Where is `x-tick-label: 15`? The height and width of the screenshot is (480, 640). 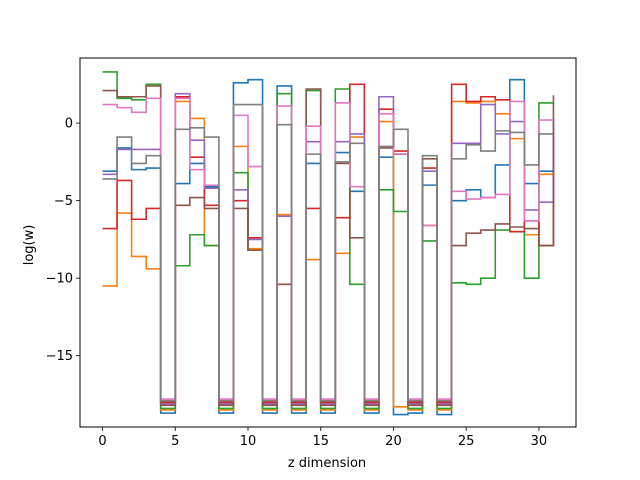 x-tick-label: 15 is located at coordinates (320, 441).